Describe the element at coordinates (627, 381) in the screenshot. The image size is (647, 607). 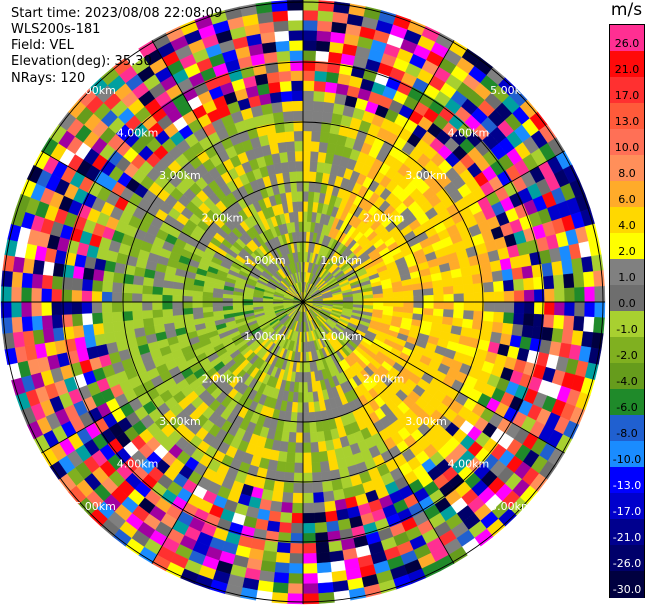
I see `colorbar-tick-label: -4.0` at that location.